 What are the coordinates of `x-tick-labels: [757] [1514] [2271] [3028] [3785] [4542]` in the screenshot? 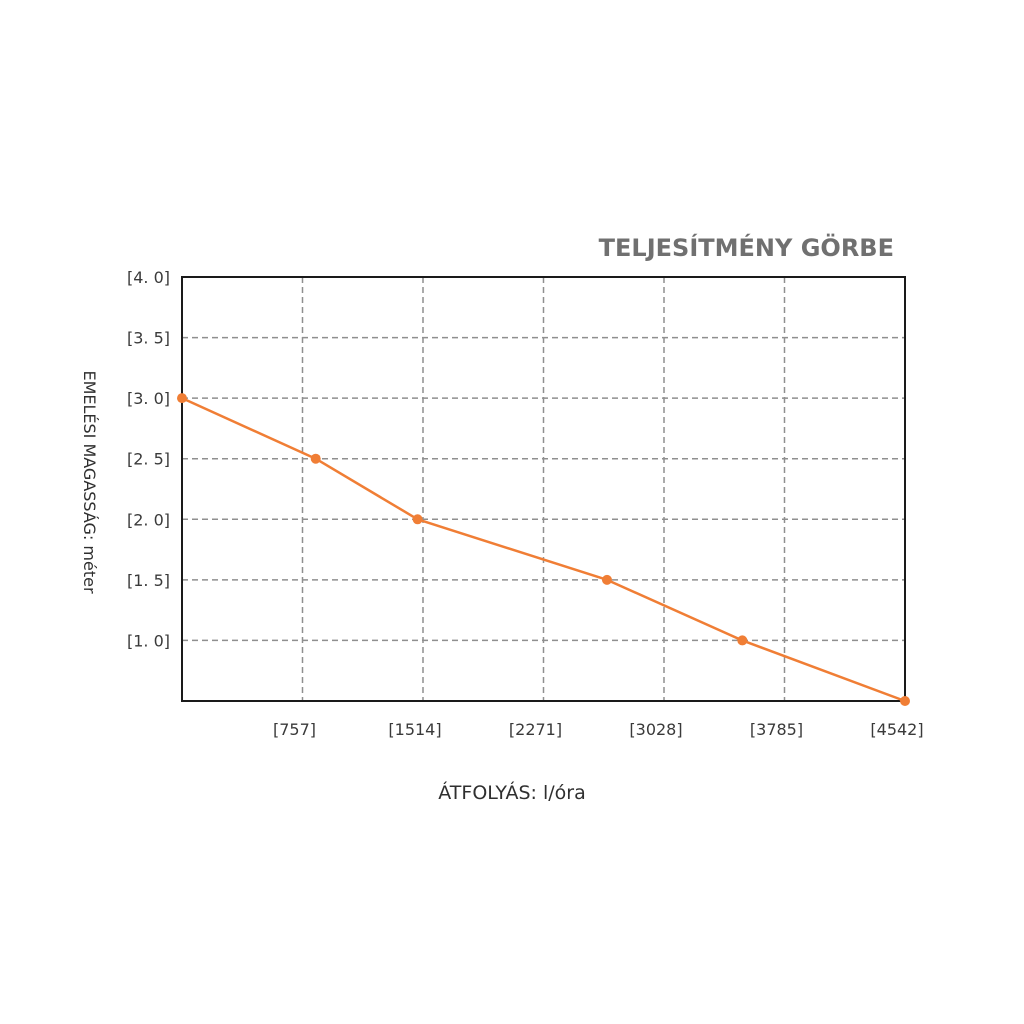 It's located at (598, 729).